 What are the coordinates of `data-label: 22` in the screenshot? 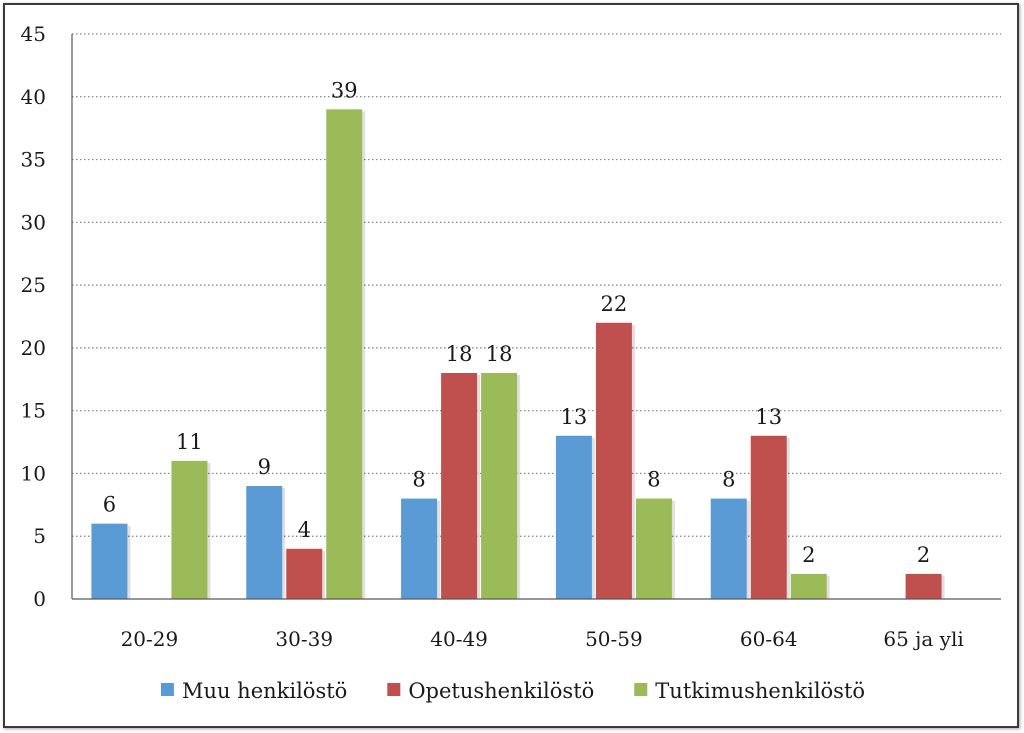 It's located at (614, 304).